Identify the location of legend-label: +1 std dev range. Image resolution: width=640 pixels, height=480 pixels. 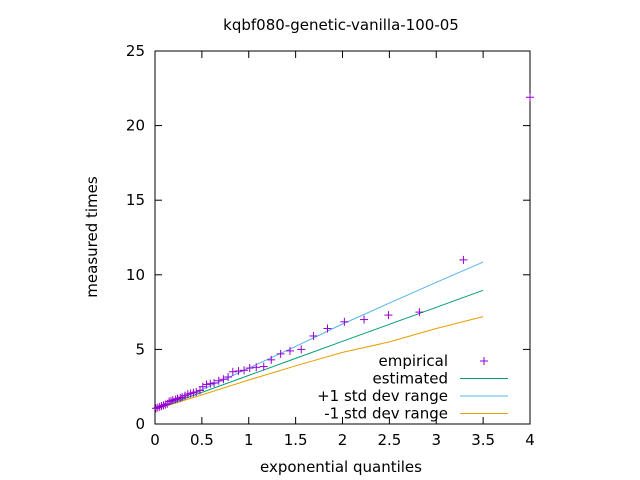
(382, 396).